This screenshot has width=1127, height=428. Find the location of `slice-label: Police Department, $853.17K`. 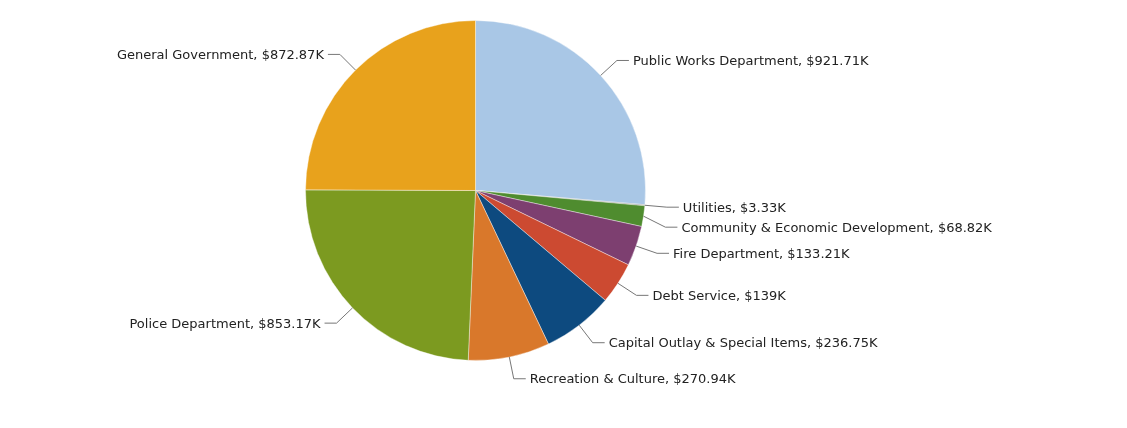

slice-label: Police Department, $853.17K is located at coordinates (225, 323).